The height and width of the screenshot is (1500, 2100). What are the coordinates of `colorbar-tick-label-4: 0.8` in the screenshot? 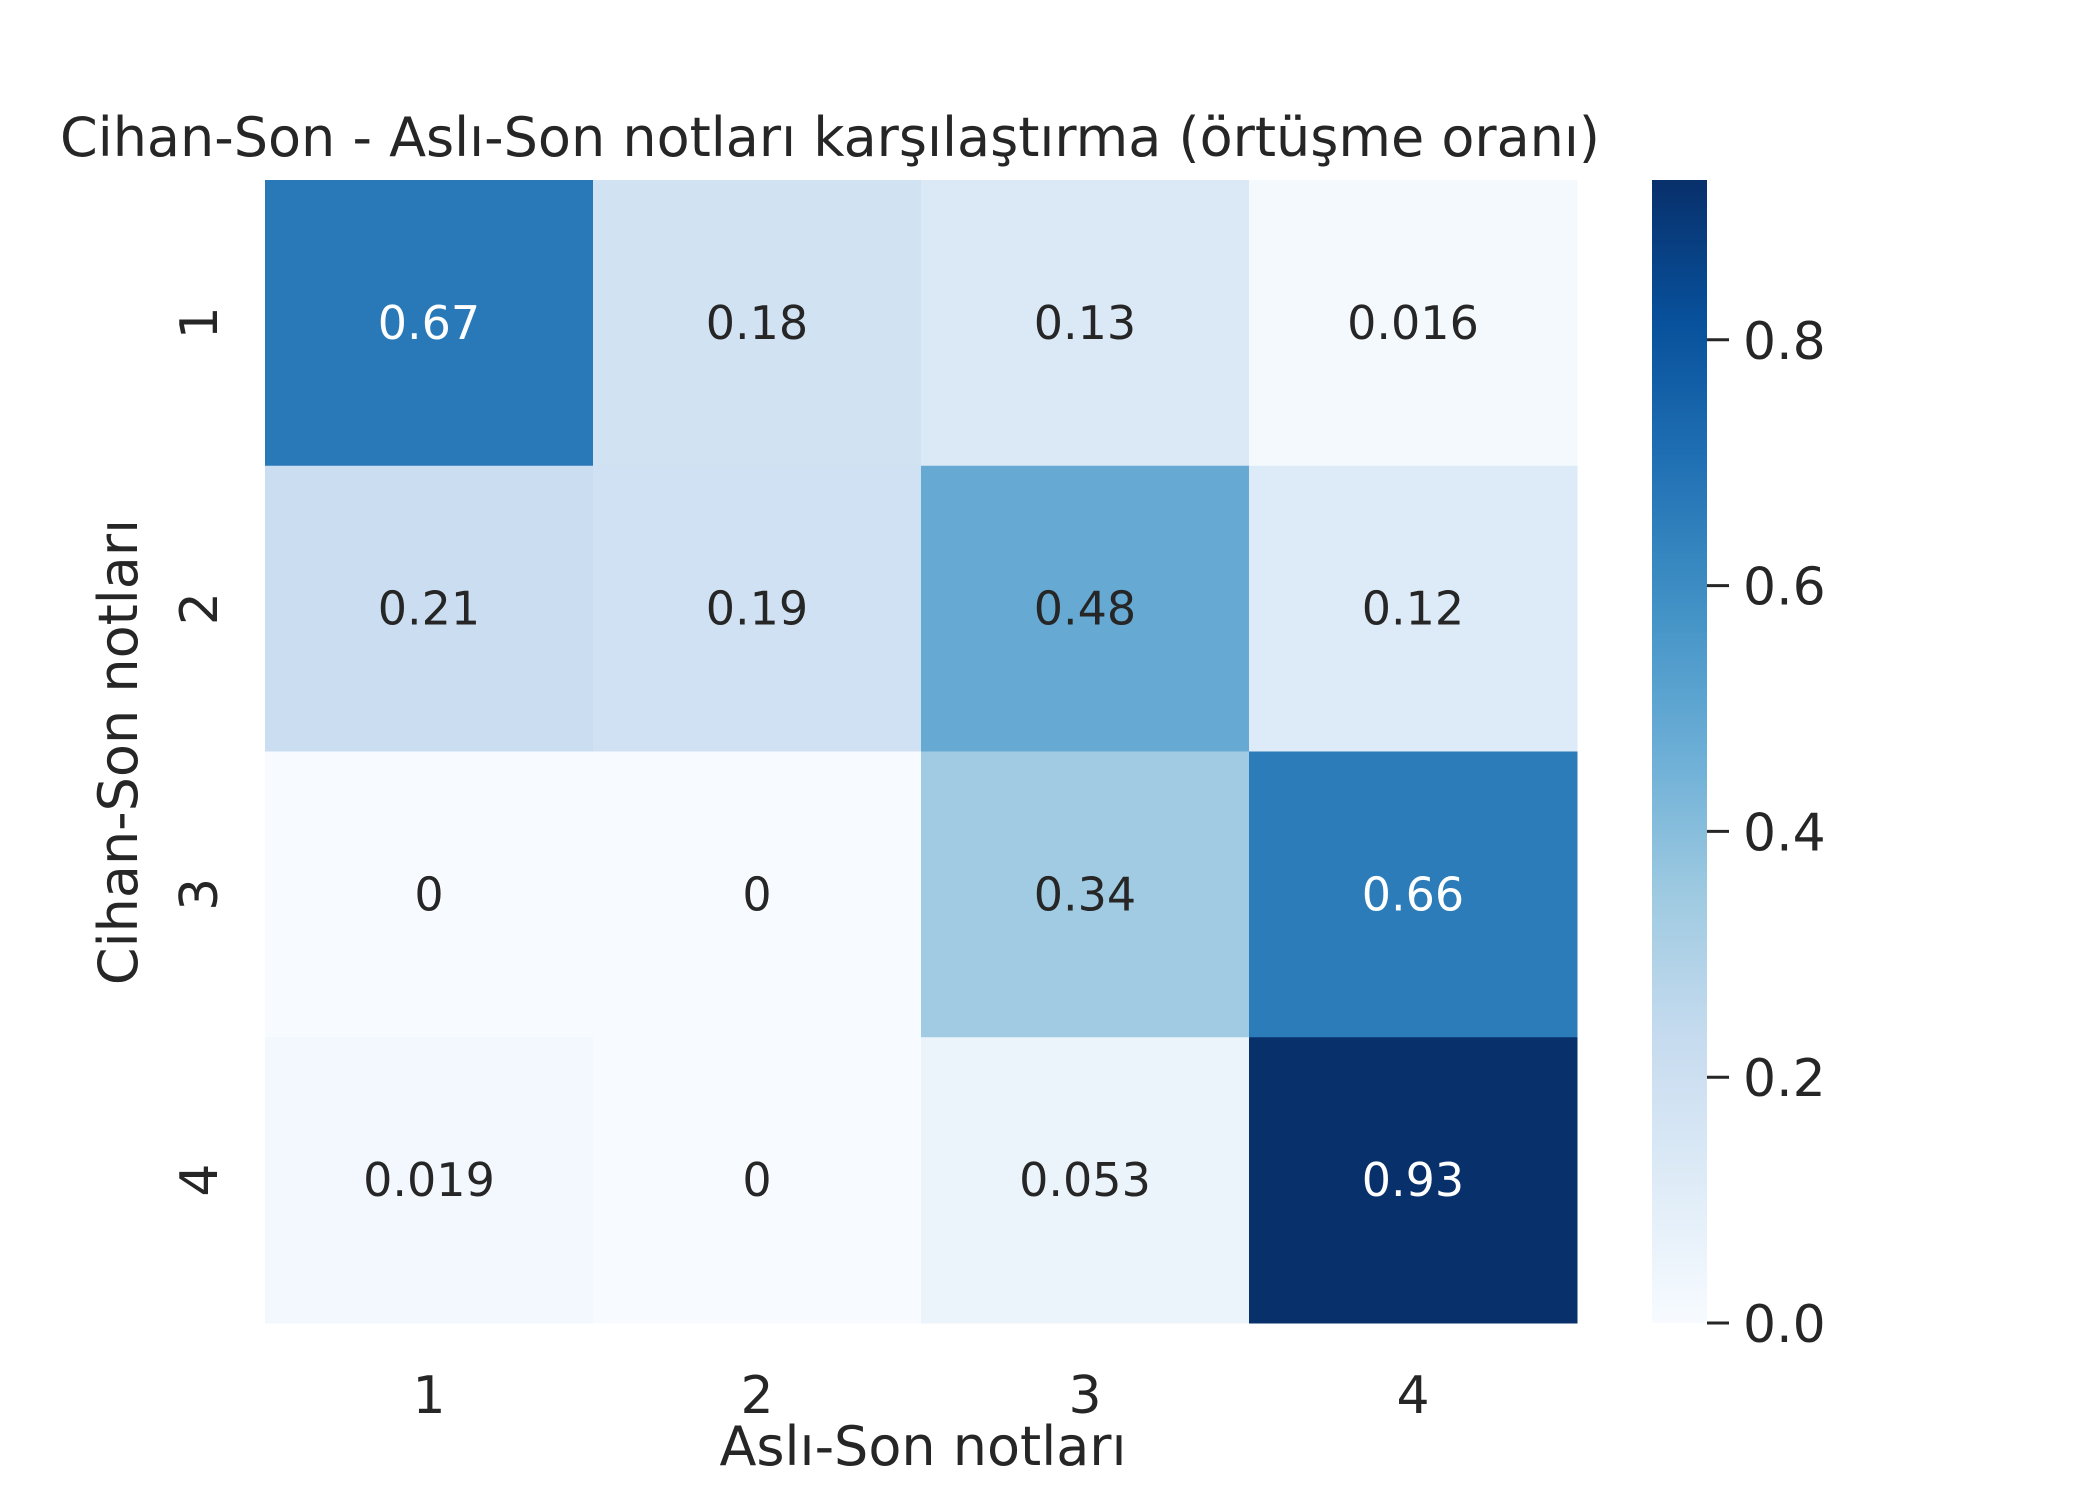 It's located at (1784, 342).